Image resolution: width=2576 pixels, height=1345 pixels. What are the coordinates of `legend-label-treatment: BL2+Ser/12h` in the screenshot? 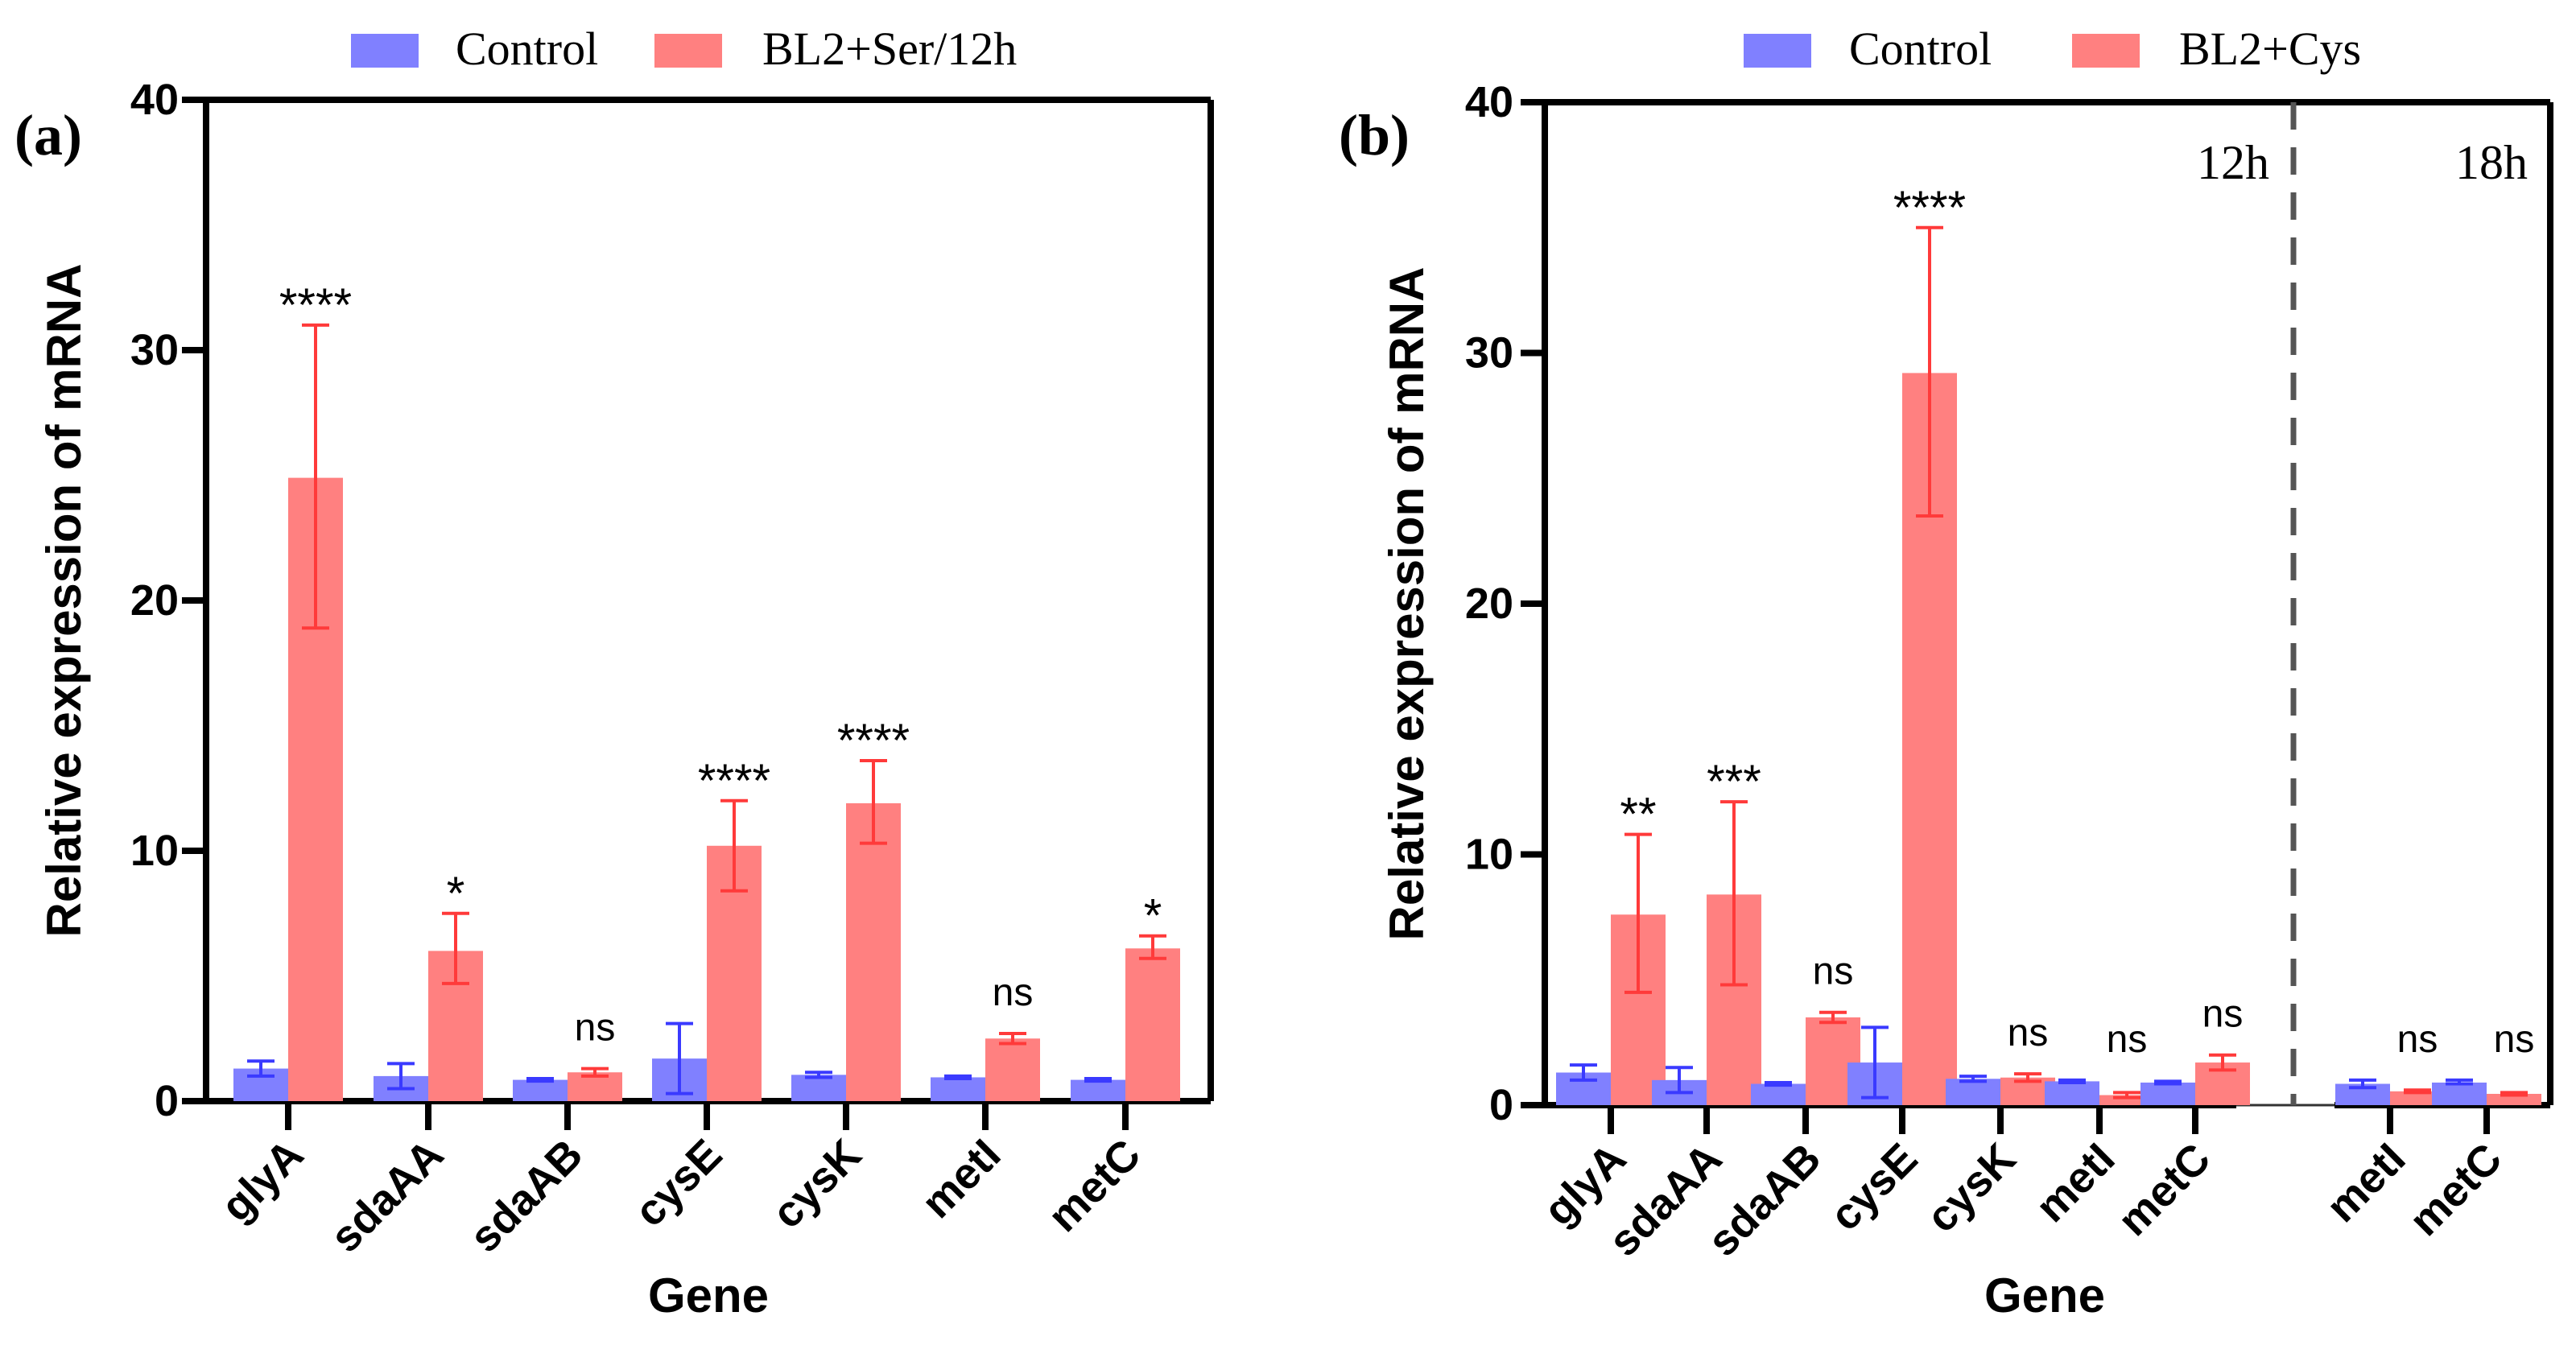 It's located at (889, 49).